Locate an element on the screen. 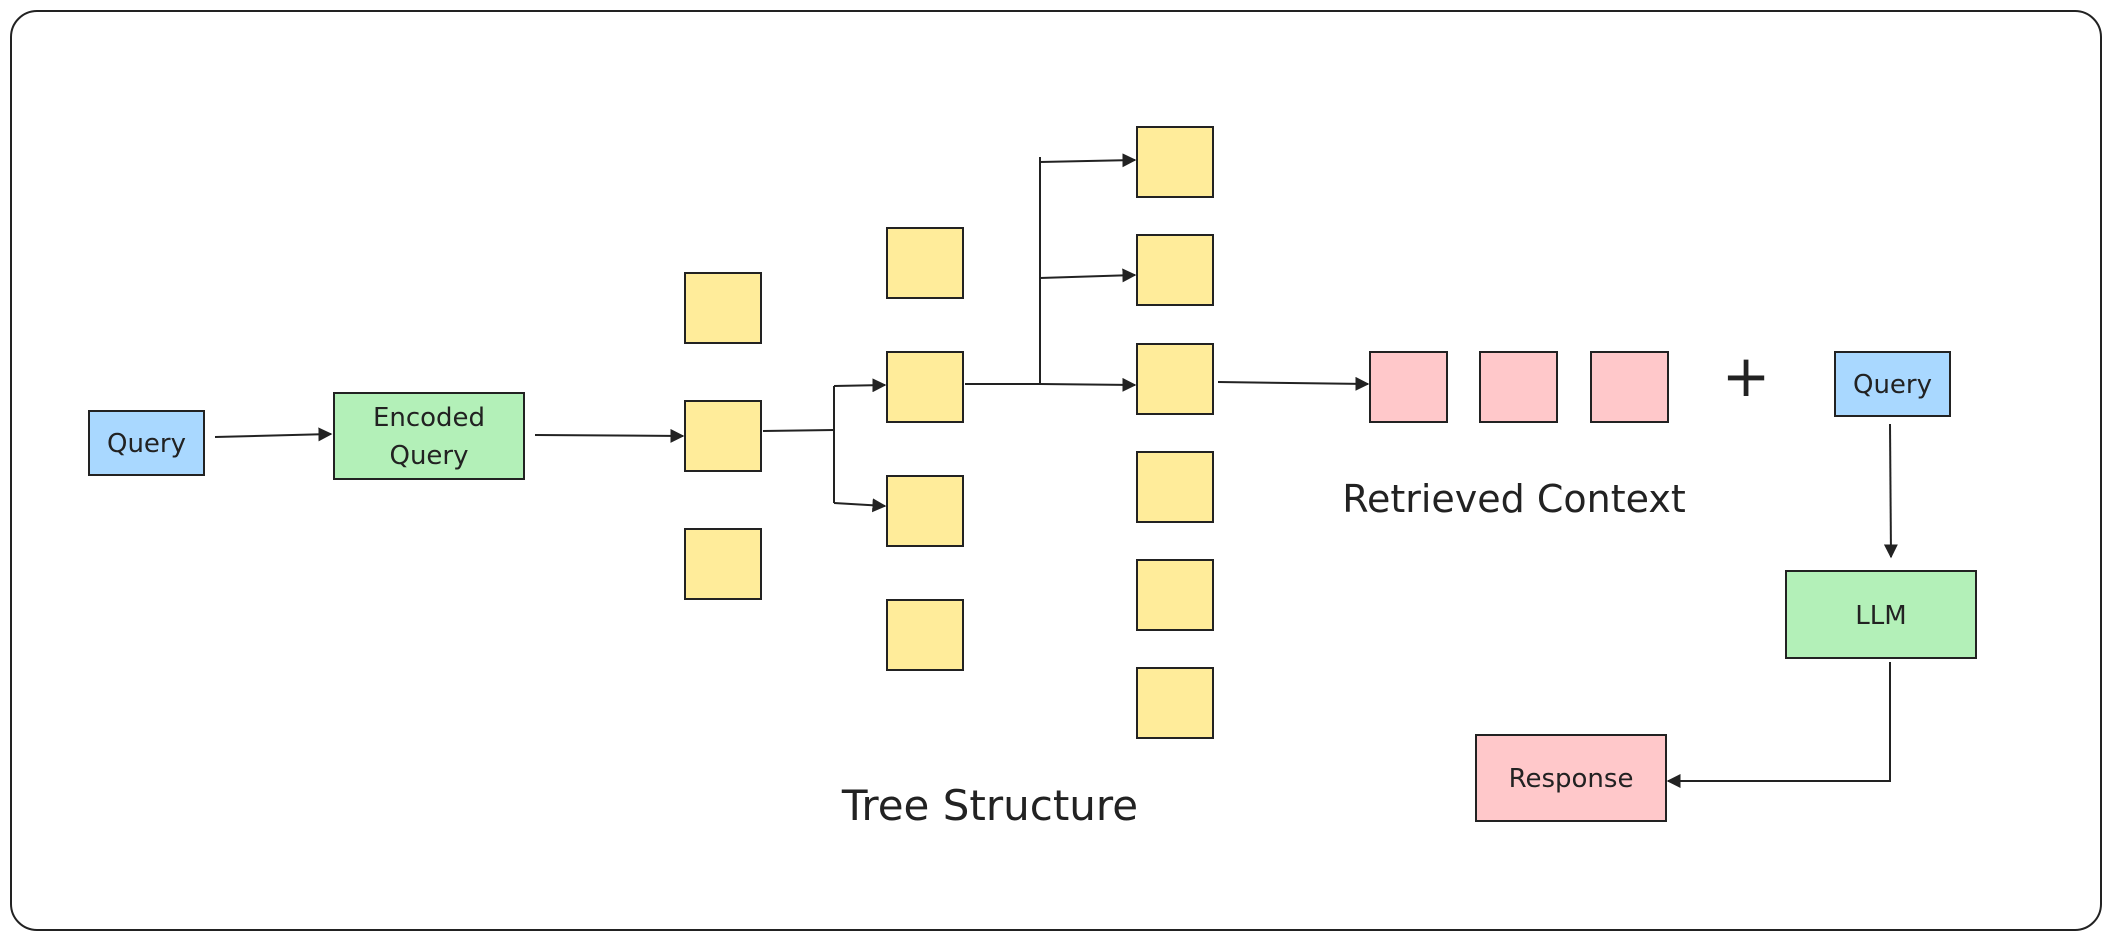 The image size is (2112, 941). retrieved-context-label: Retrieved Context is located at coordinates (1513, 499).